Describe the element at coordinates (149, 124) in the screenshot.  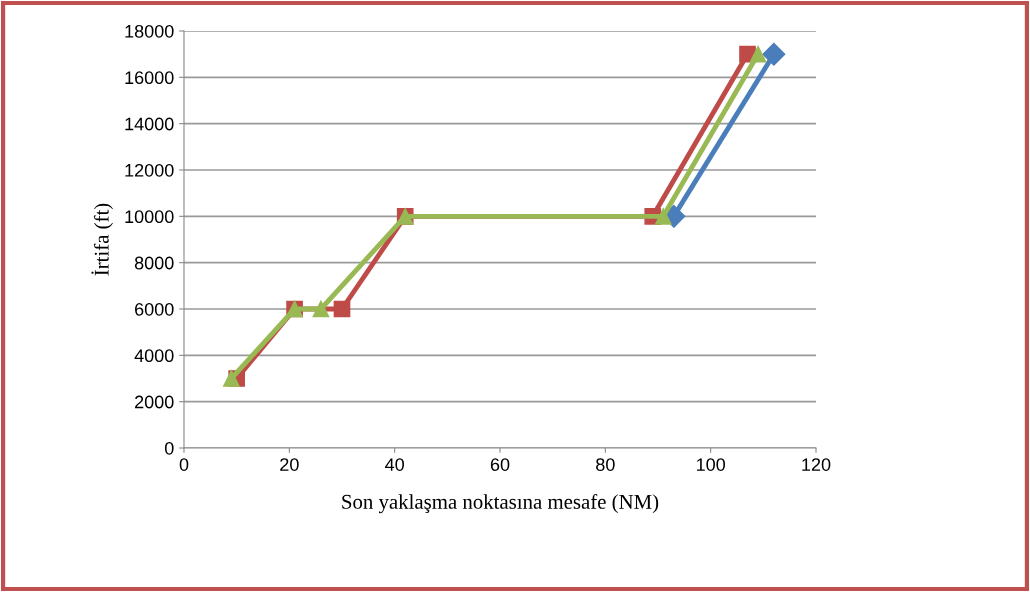
I see `y-tick-label: 14000` at that location.